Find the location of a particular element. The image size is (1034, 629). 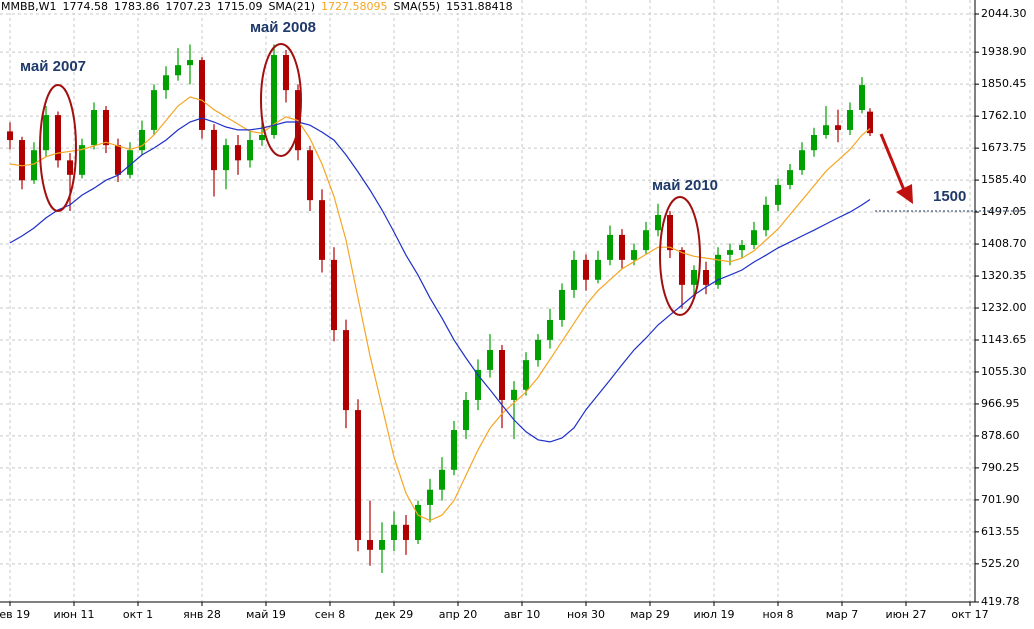

legend-name: SMA(55) is located at coordinates (417, 6).